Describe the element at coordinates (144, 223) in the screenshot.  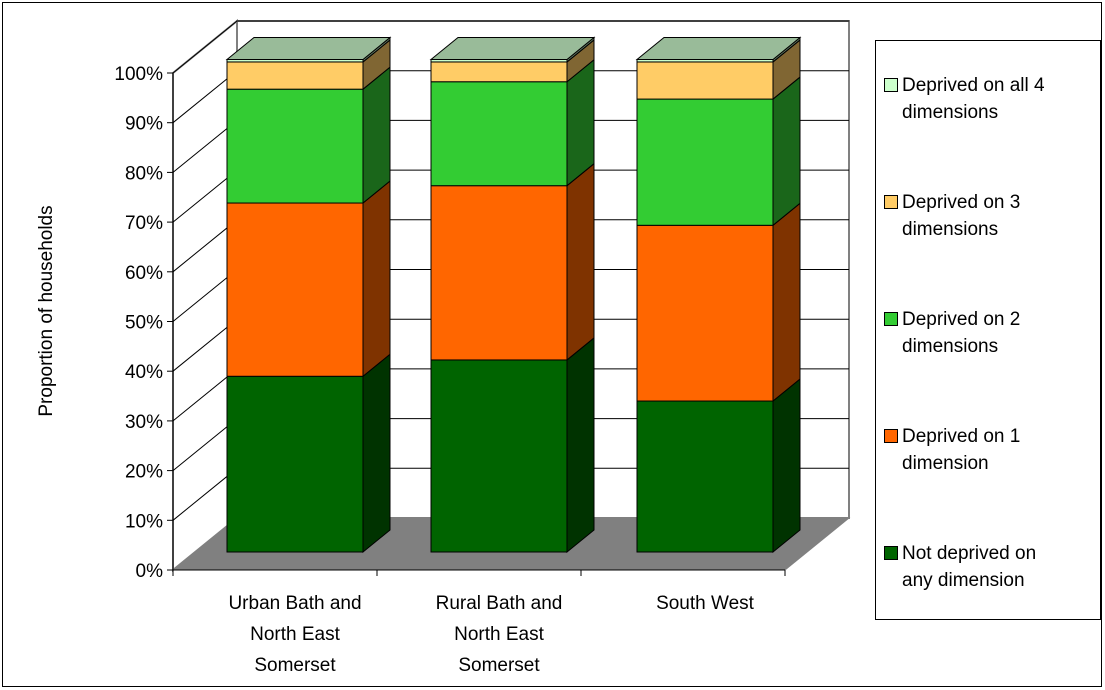
I see `y-tick-label: 70%` at that location.